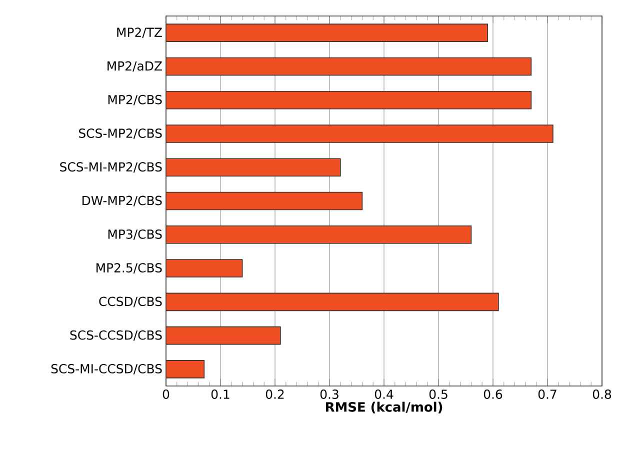 The height and width of the screenshot is (454, 625). Describe the element at coordinates (602, 394) in the screenshot. I see `x-tick-label: 0.8` at that location.